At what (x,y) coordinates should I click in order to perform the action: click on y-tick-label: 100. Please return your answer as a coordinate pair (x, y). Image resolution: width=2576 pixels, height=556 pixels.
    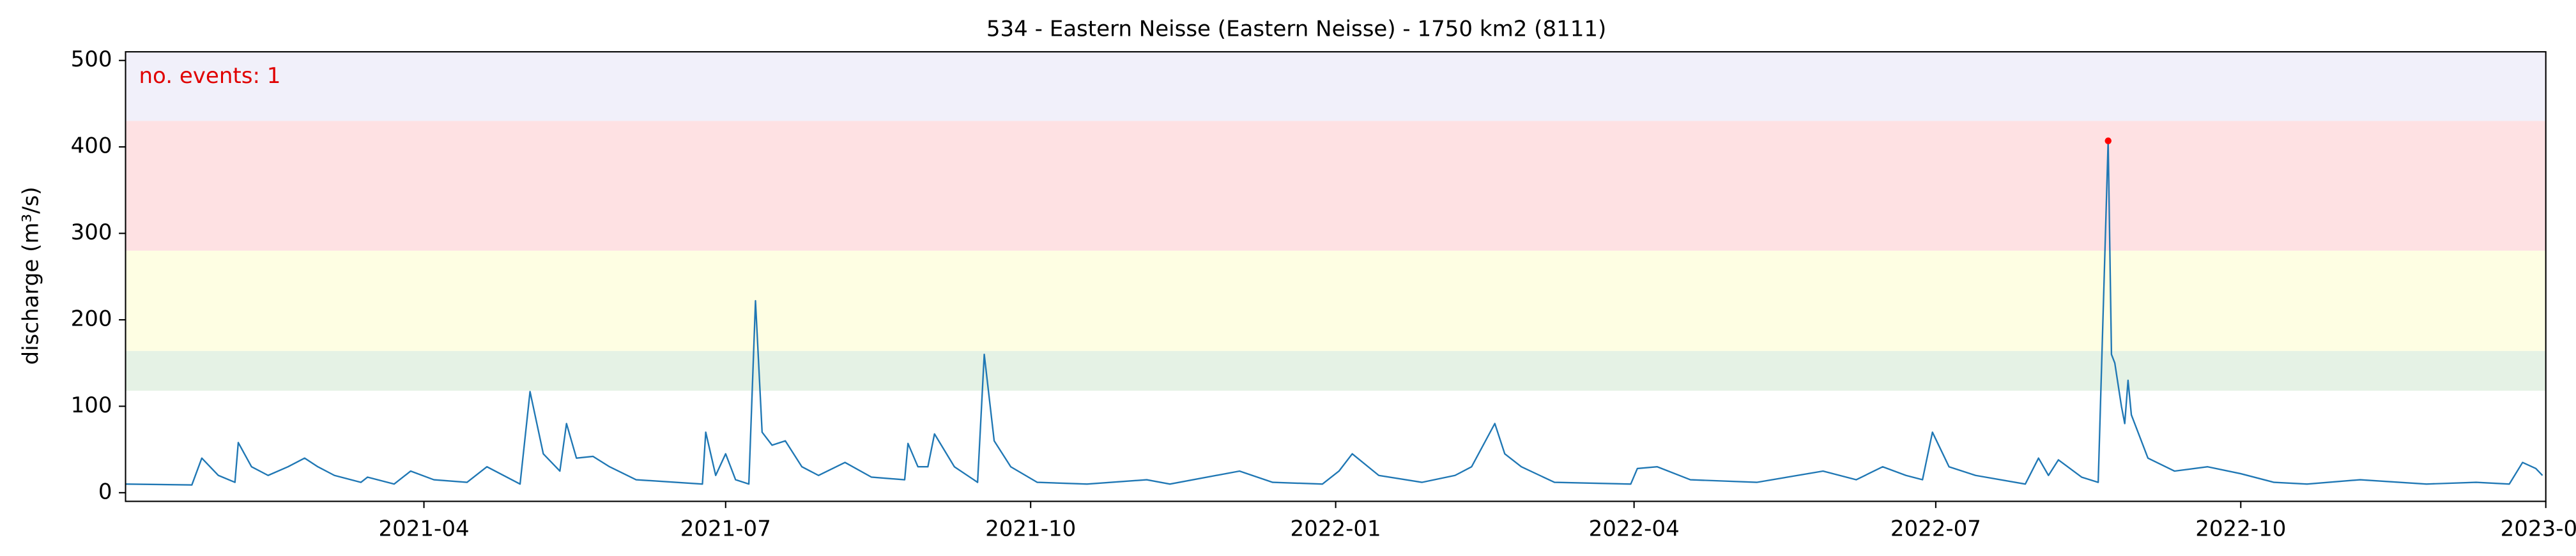
    Looking at the image, I should click on (91, 405).